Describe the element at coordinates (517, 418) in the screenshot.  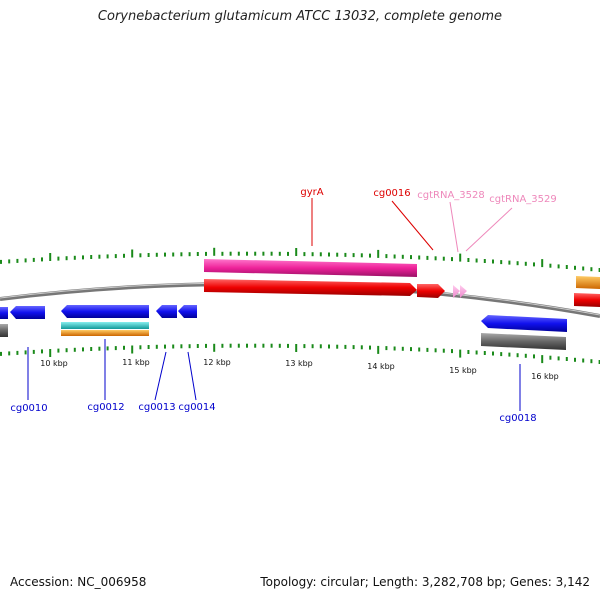
I see `label-cg0018: cg0018` at that location.